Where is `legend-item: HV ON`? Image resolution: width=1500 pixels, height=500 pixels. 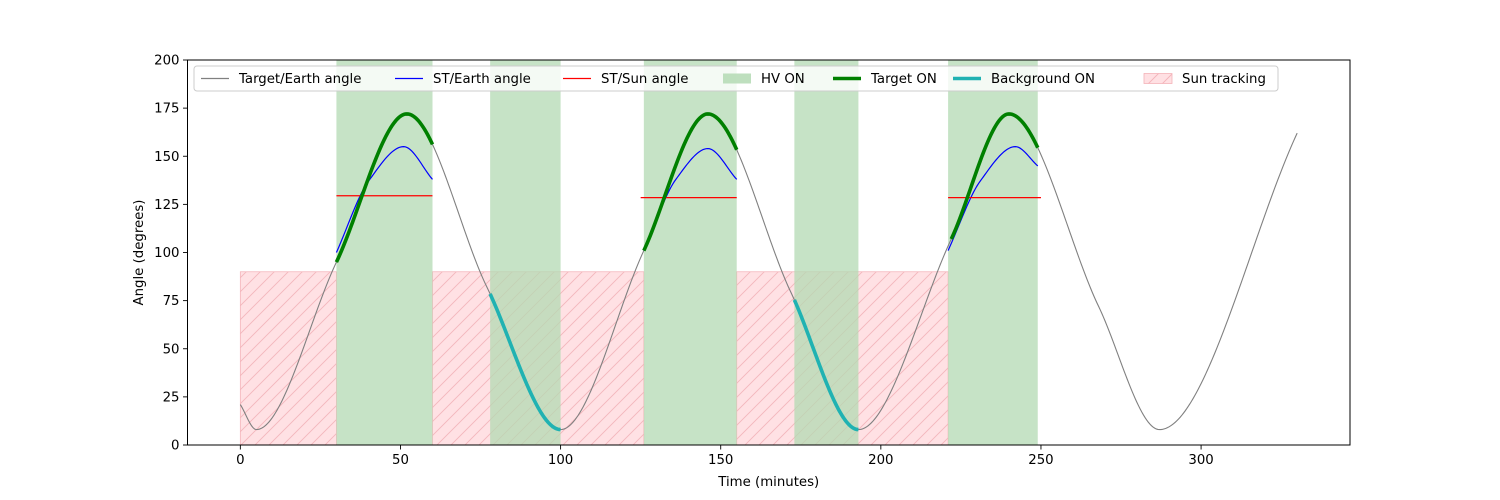
legend-item: HV ON is located at coordinates (764, 79).